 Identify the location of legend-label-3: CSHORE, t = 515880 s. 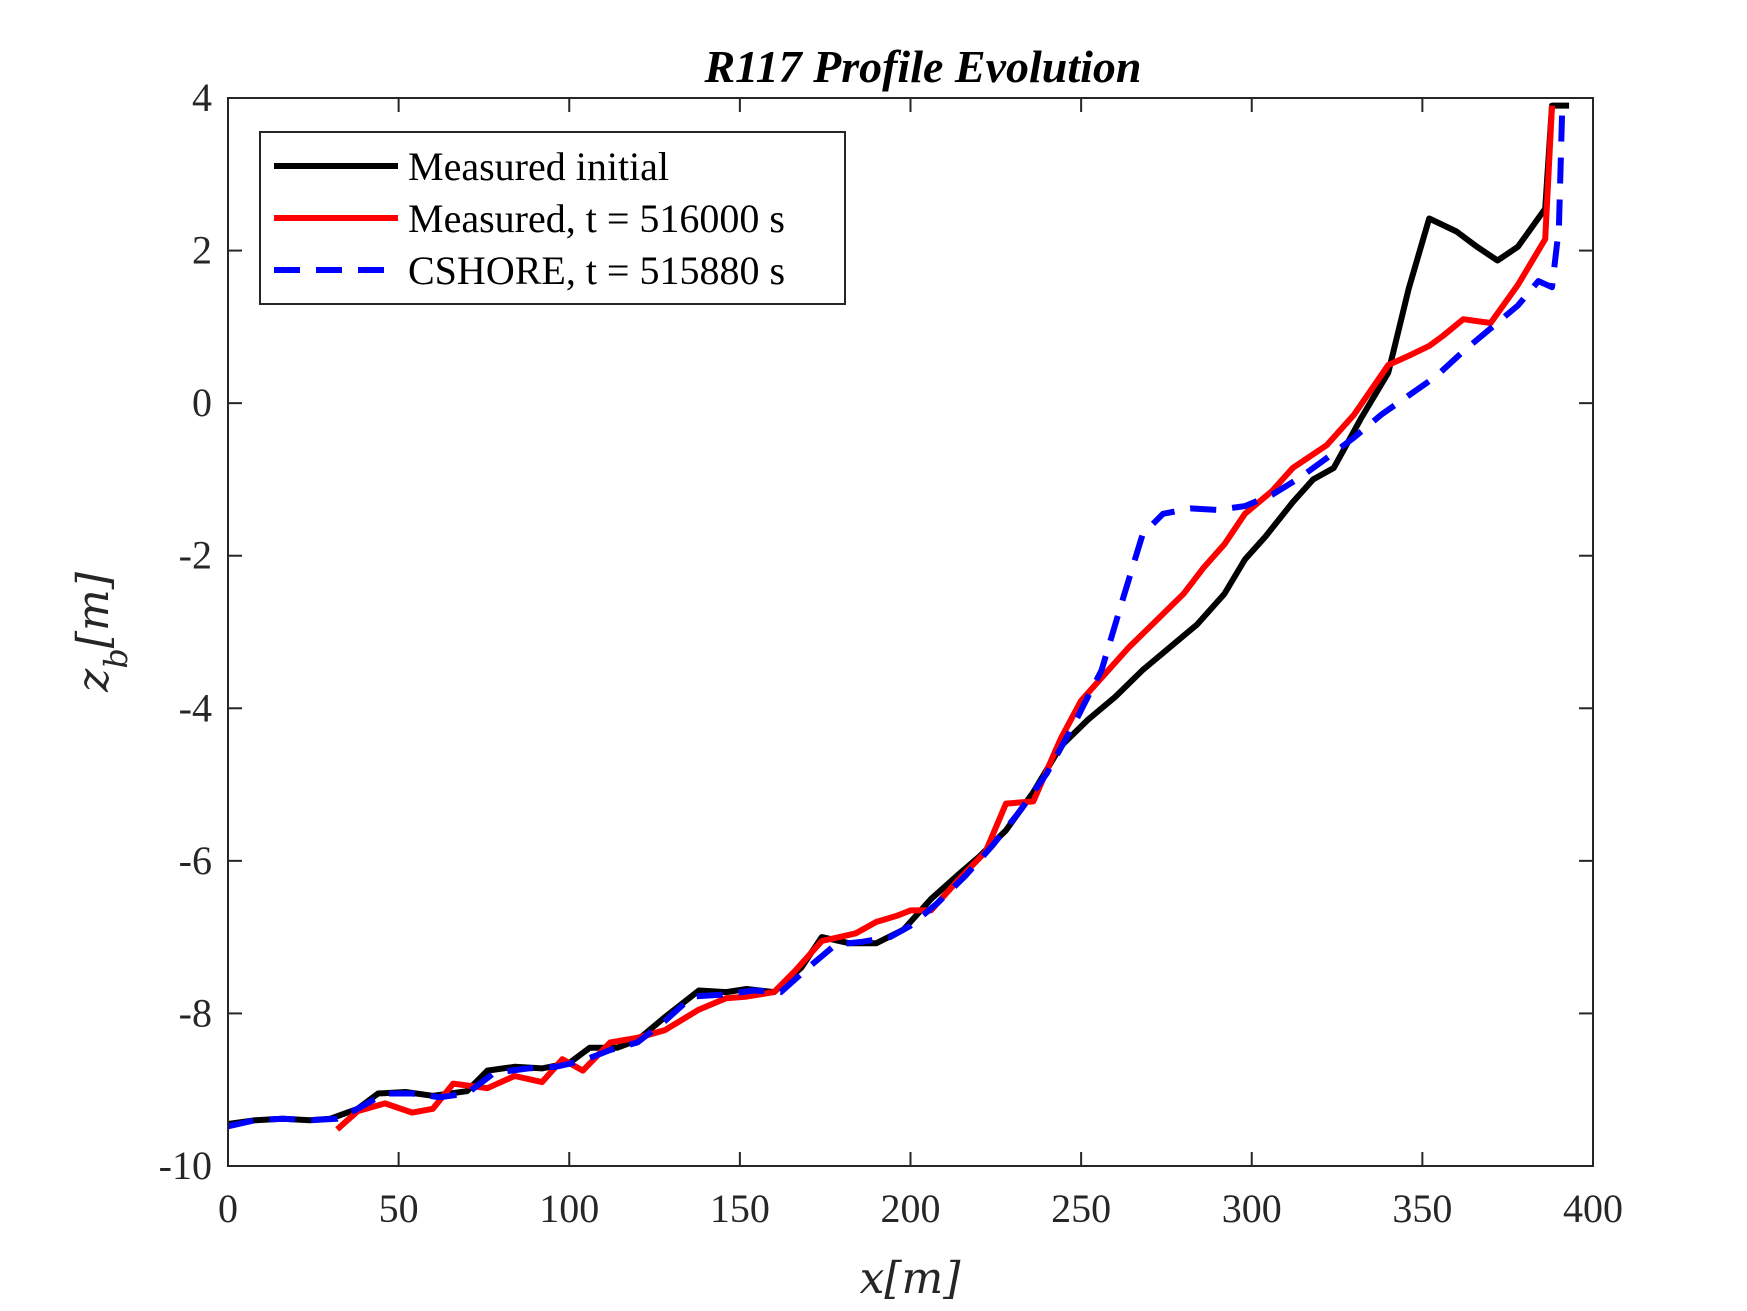
(596, 270).